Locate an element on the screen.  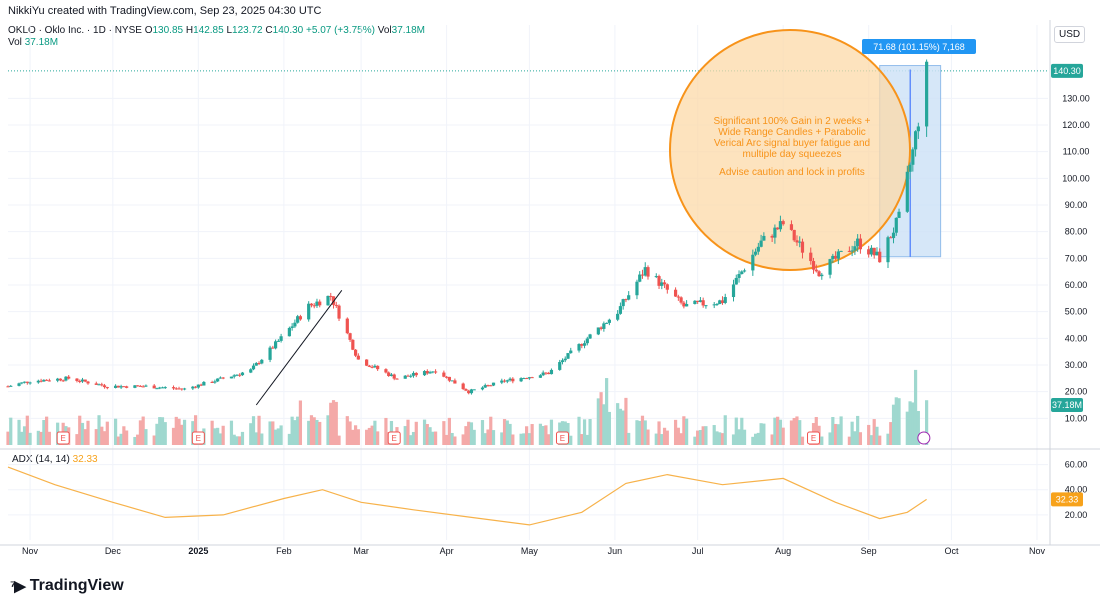
symbol-name: OKLO · Oklo Inc. · 1D · NYSE is located at coordinates (75, 30).